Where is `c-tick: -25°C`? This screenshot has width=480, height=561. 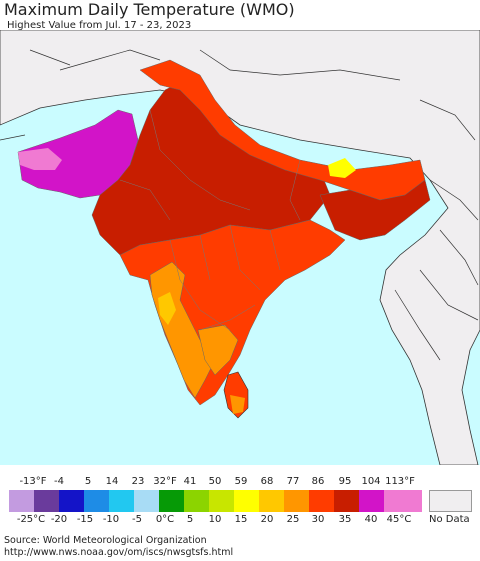
c-tick: -25°C is located at coordinates (31, 519).